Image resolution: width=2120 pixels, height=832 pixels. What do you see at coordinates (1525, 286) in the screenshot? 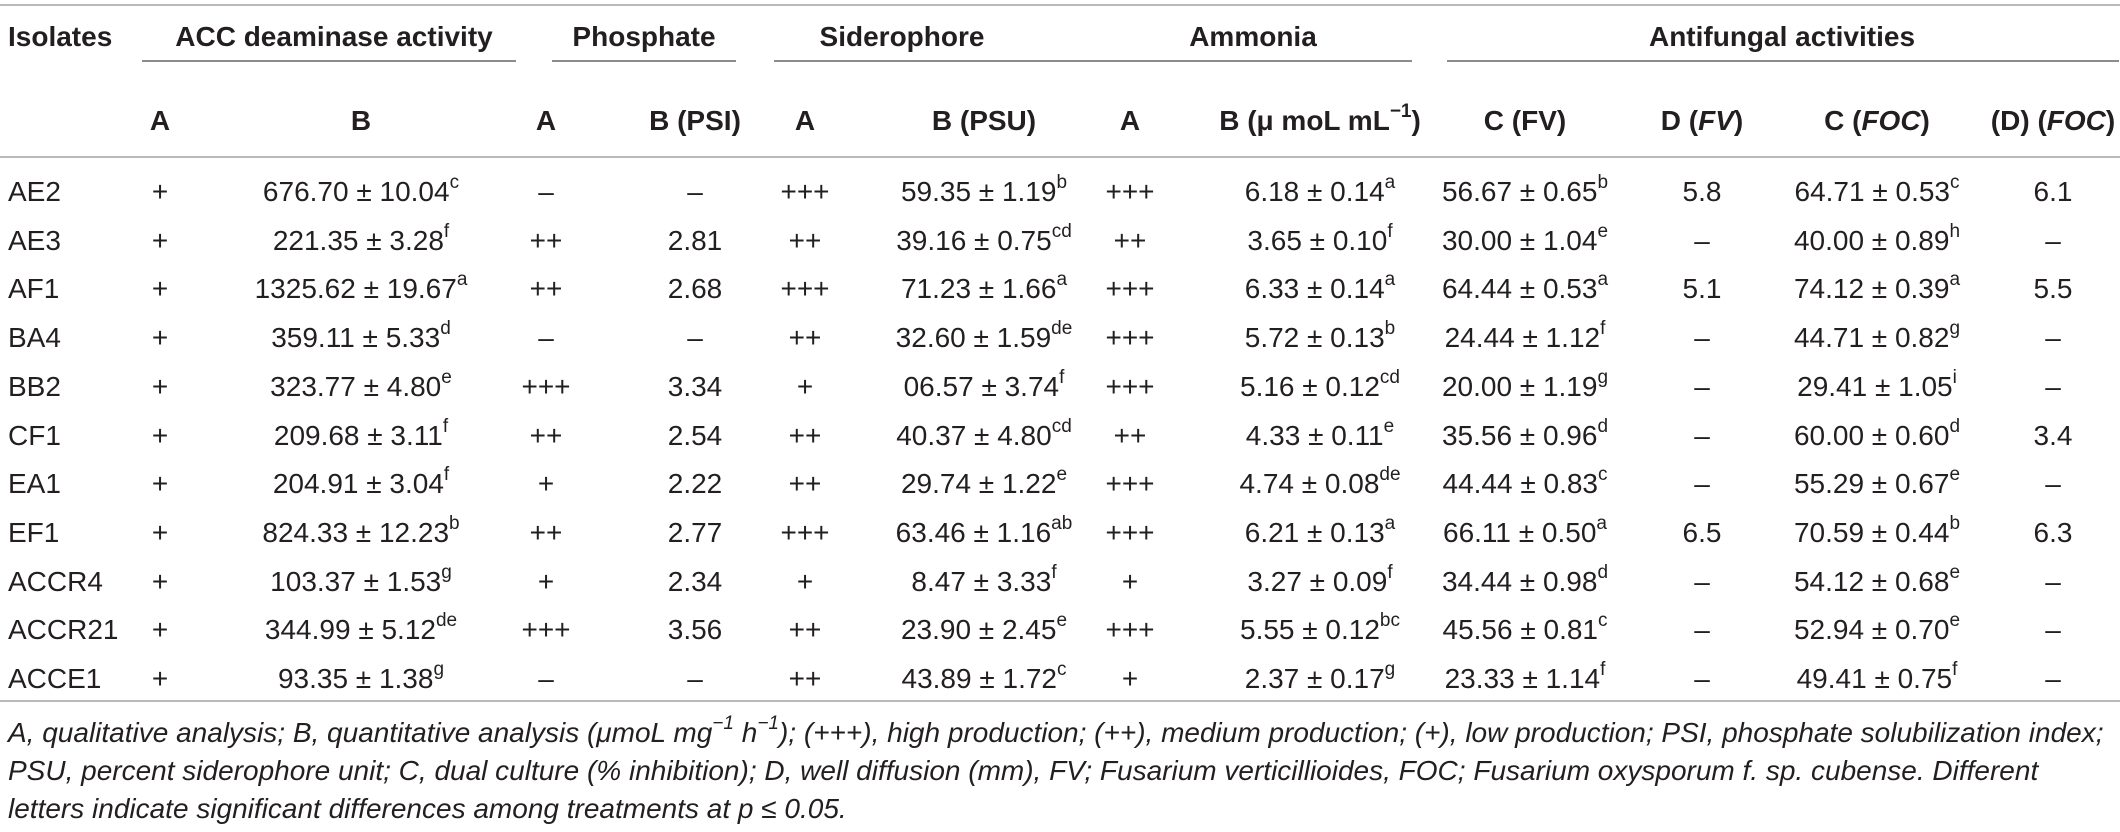
I see `cell-cfv: 64.44 ± 0.53a` at bounding box center [1525, 286].